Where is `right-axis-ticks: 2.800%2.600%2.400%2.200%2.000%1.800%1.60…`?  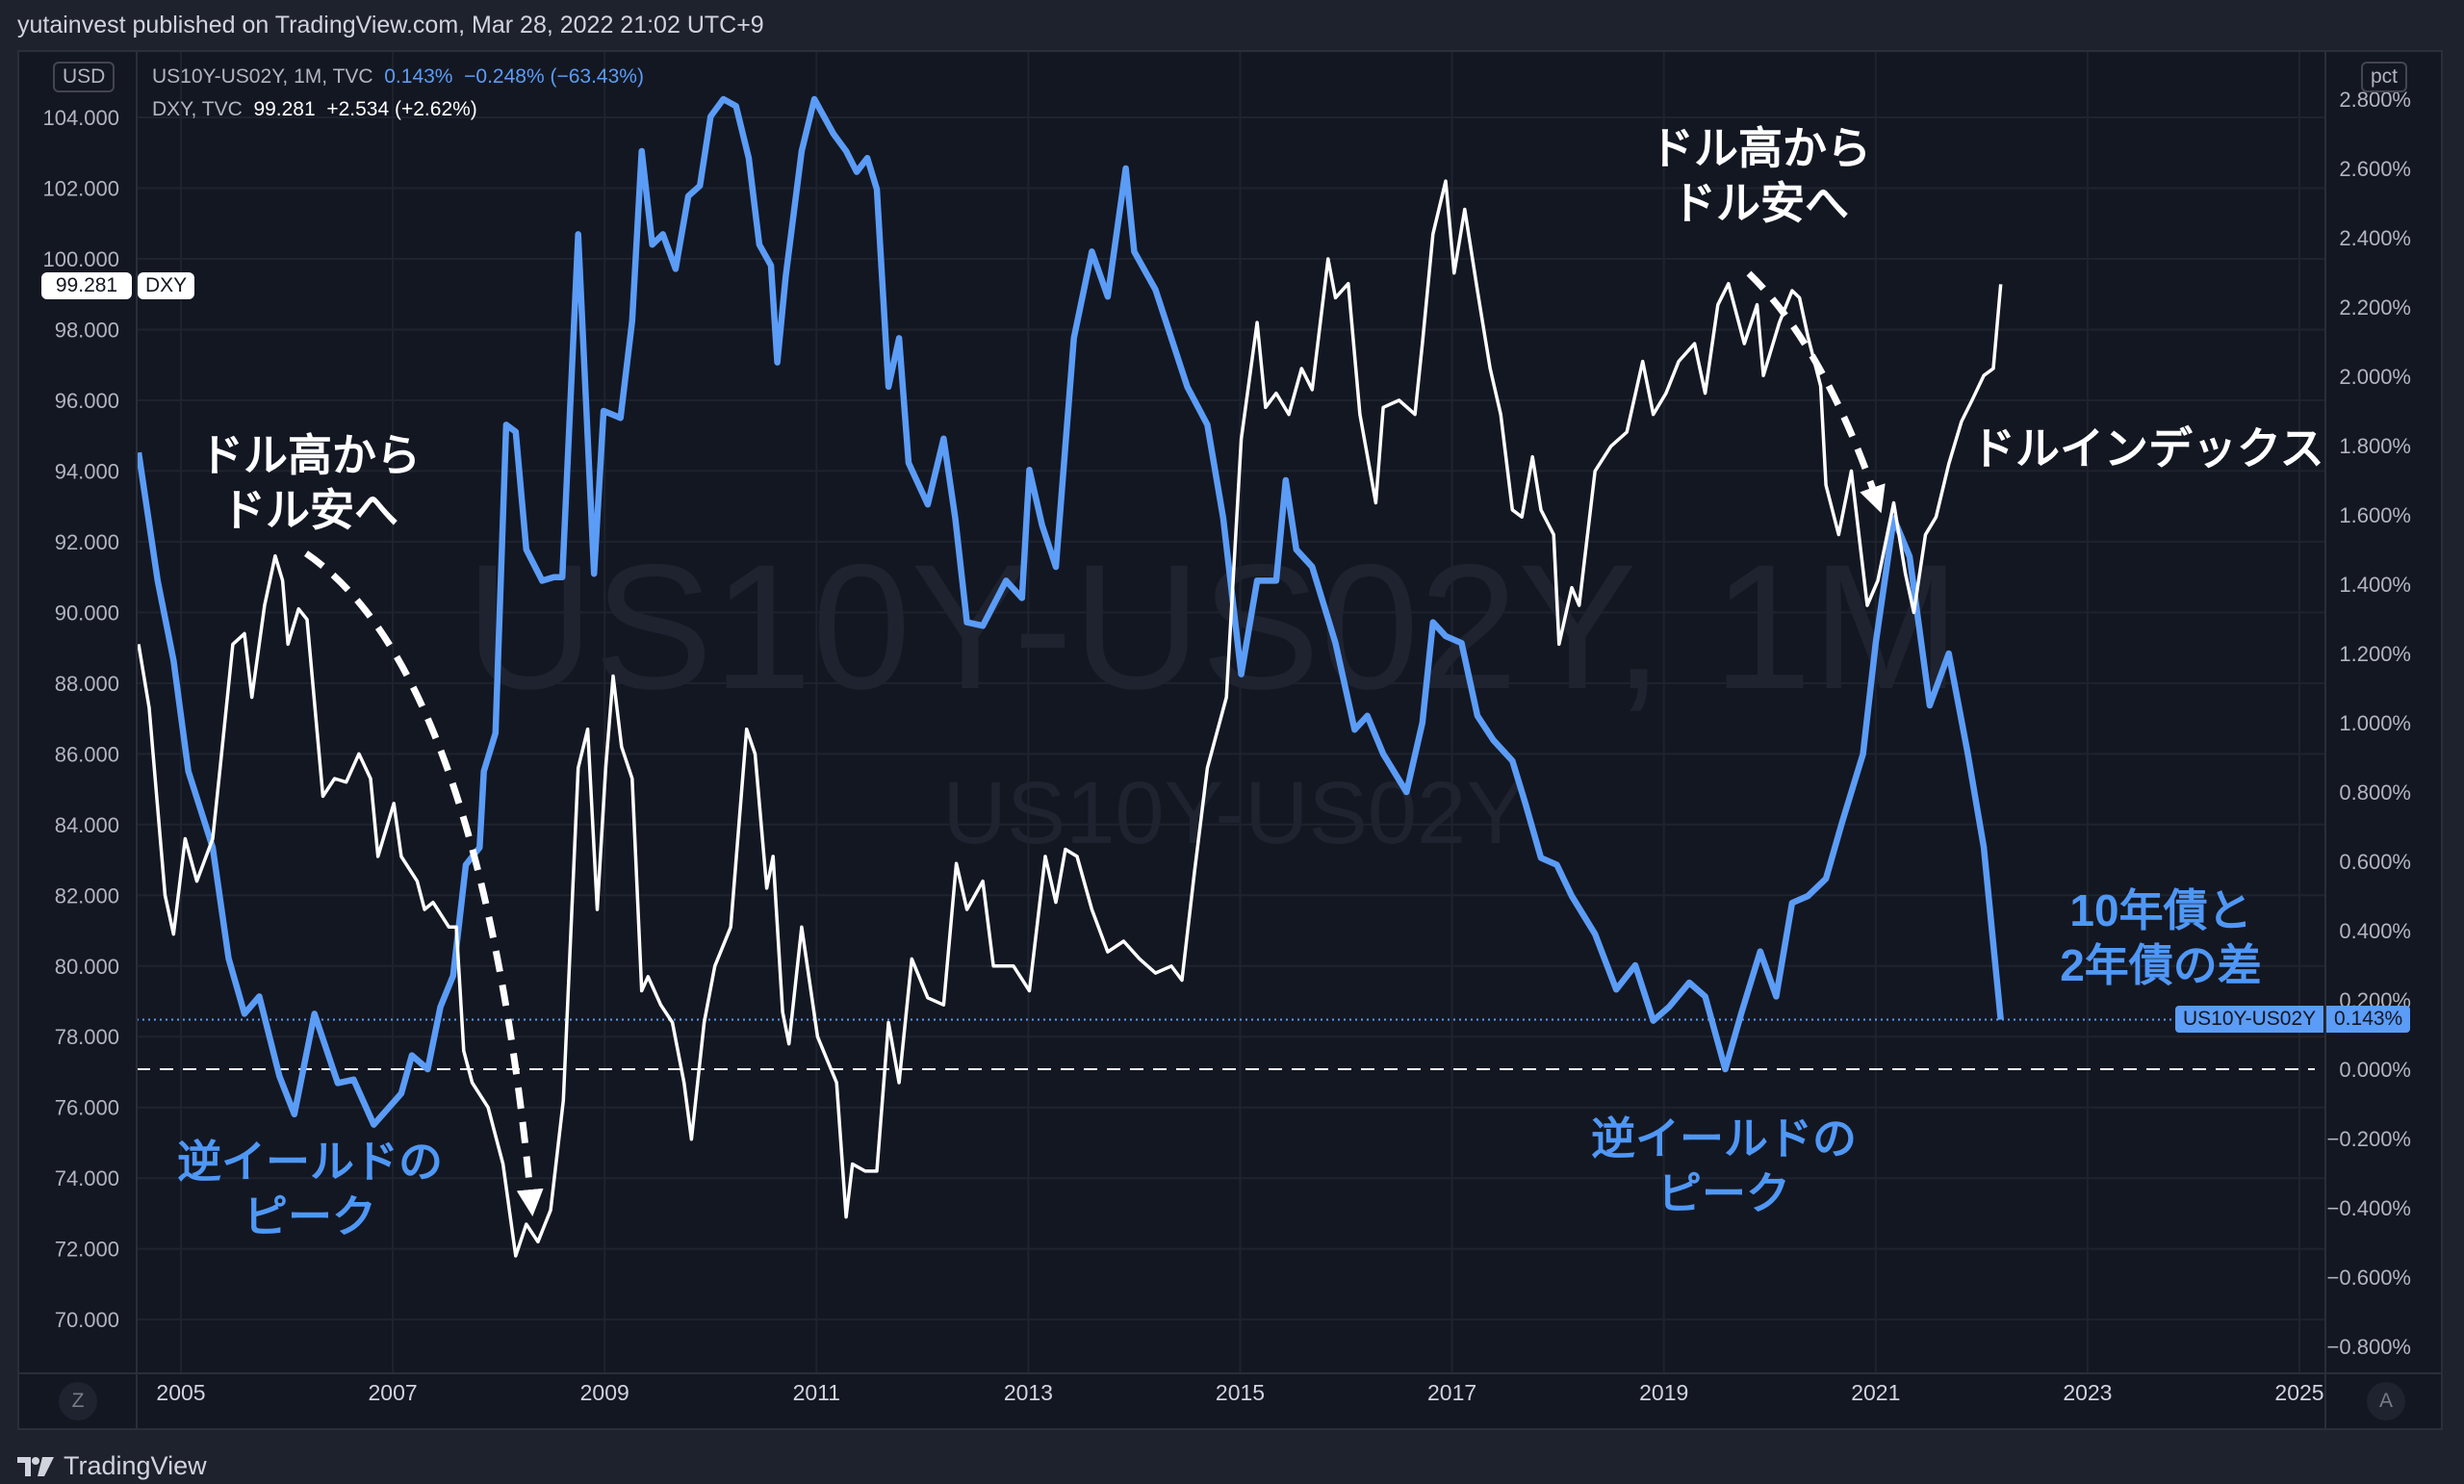
right-axis-ticks: 2.800%2.600%2.400%2.200%2.000%1.800%1.60… is located at coordinates (2369, 724).